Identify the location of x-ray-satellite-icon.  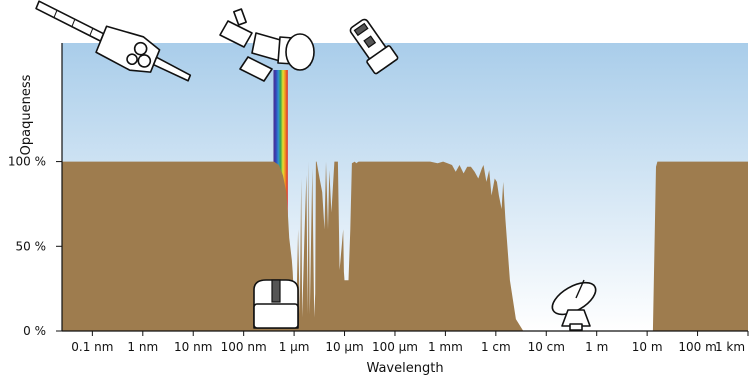
(113, 41).